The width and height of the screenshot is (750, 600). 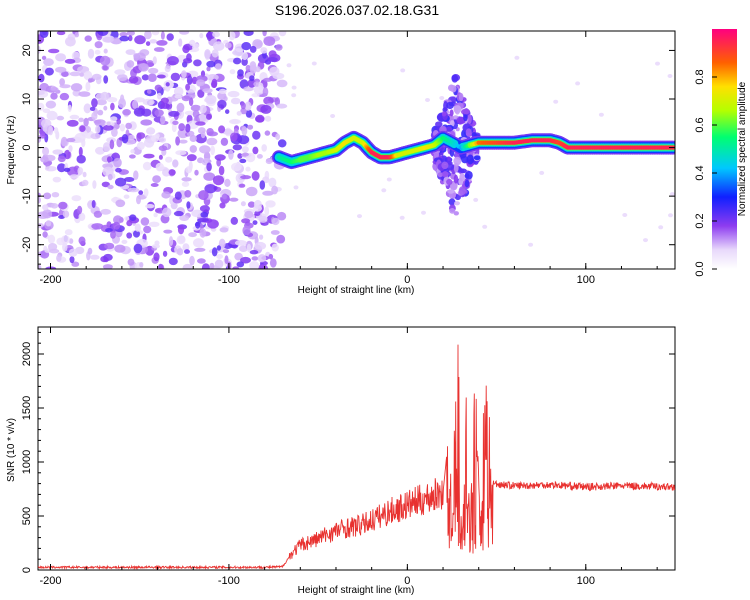 I want to click on spec-xtick-label: 100, so click(x=586, y=280).